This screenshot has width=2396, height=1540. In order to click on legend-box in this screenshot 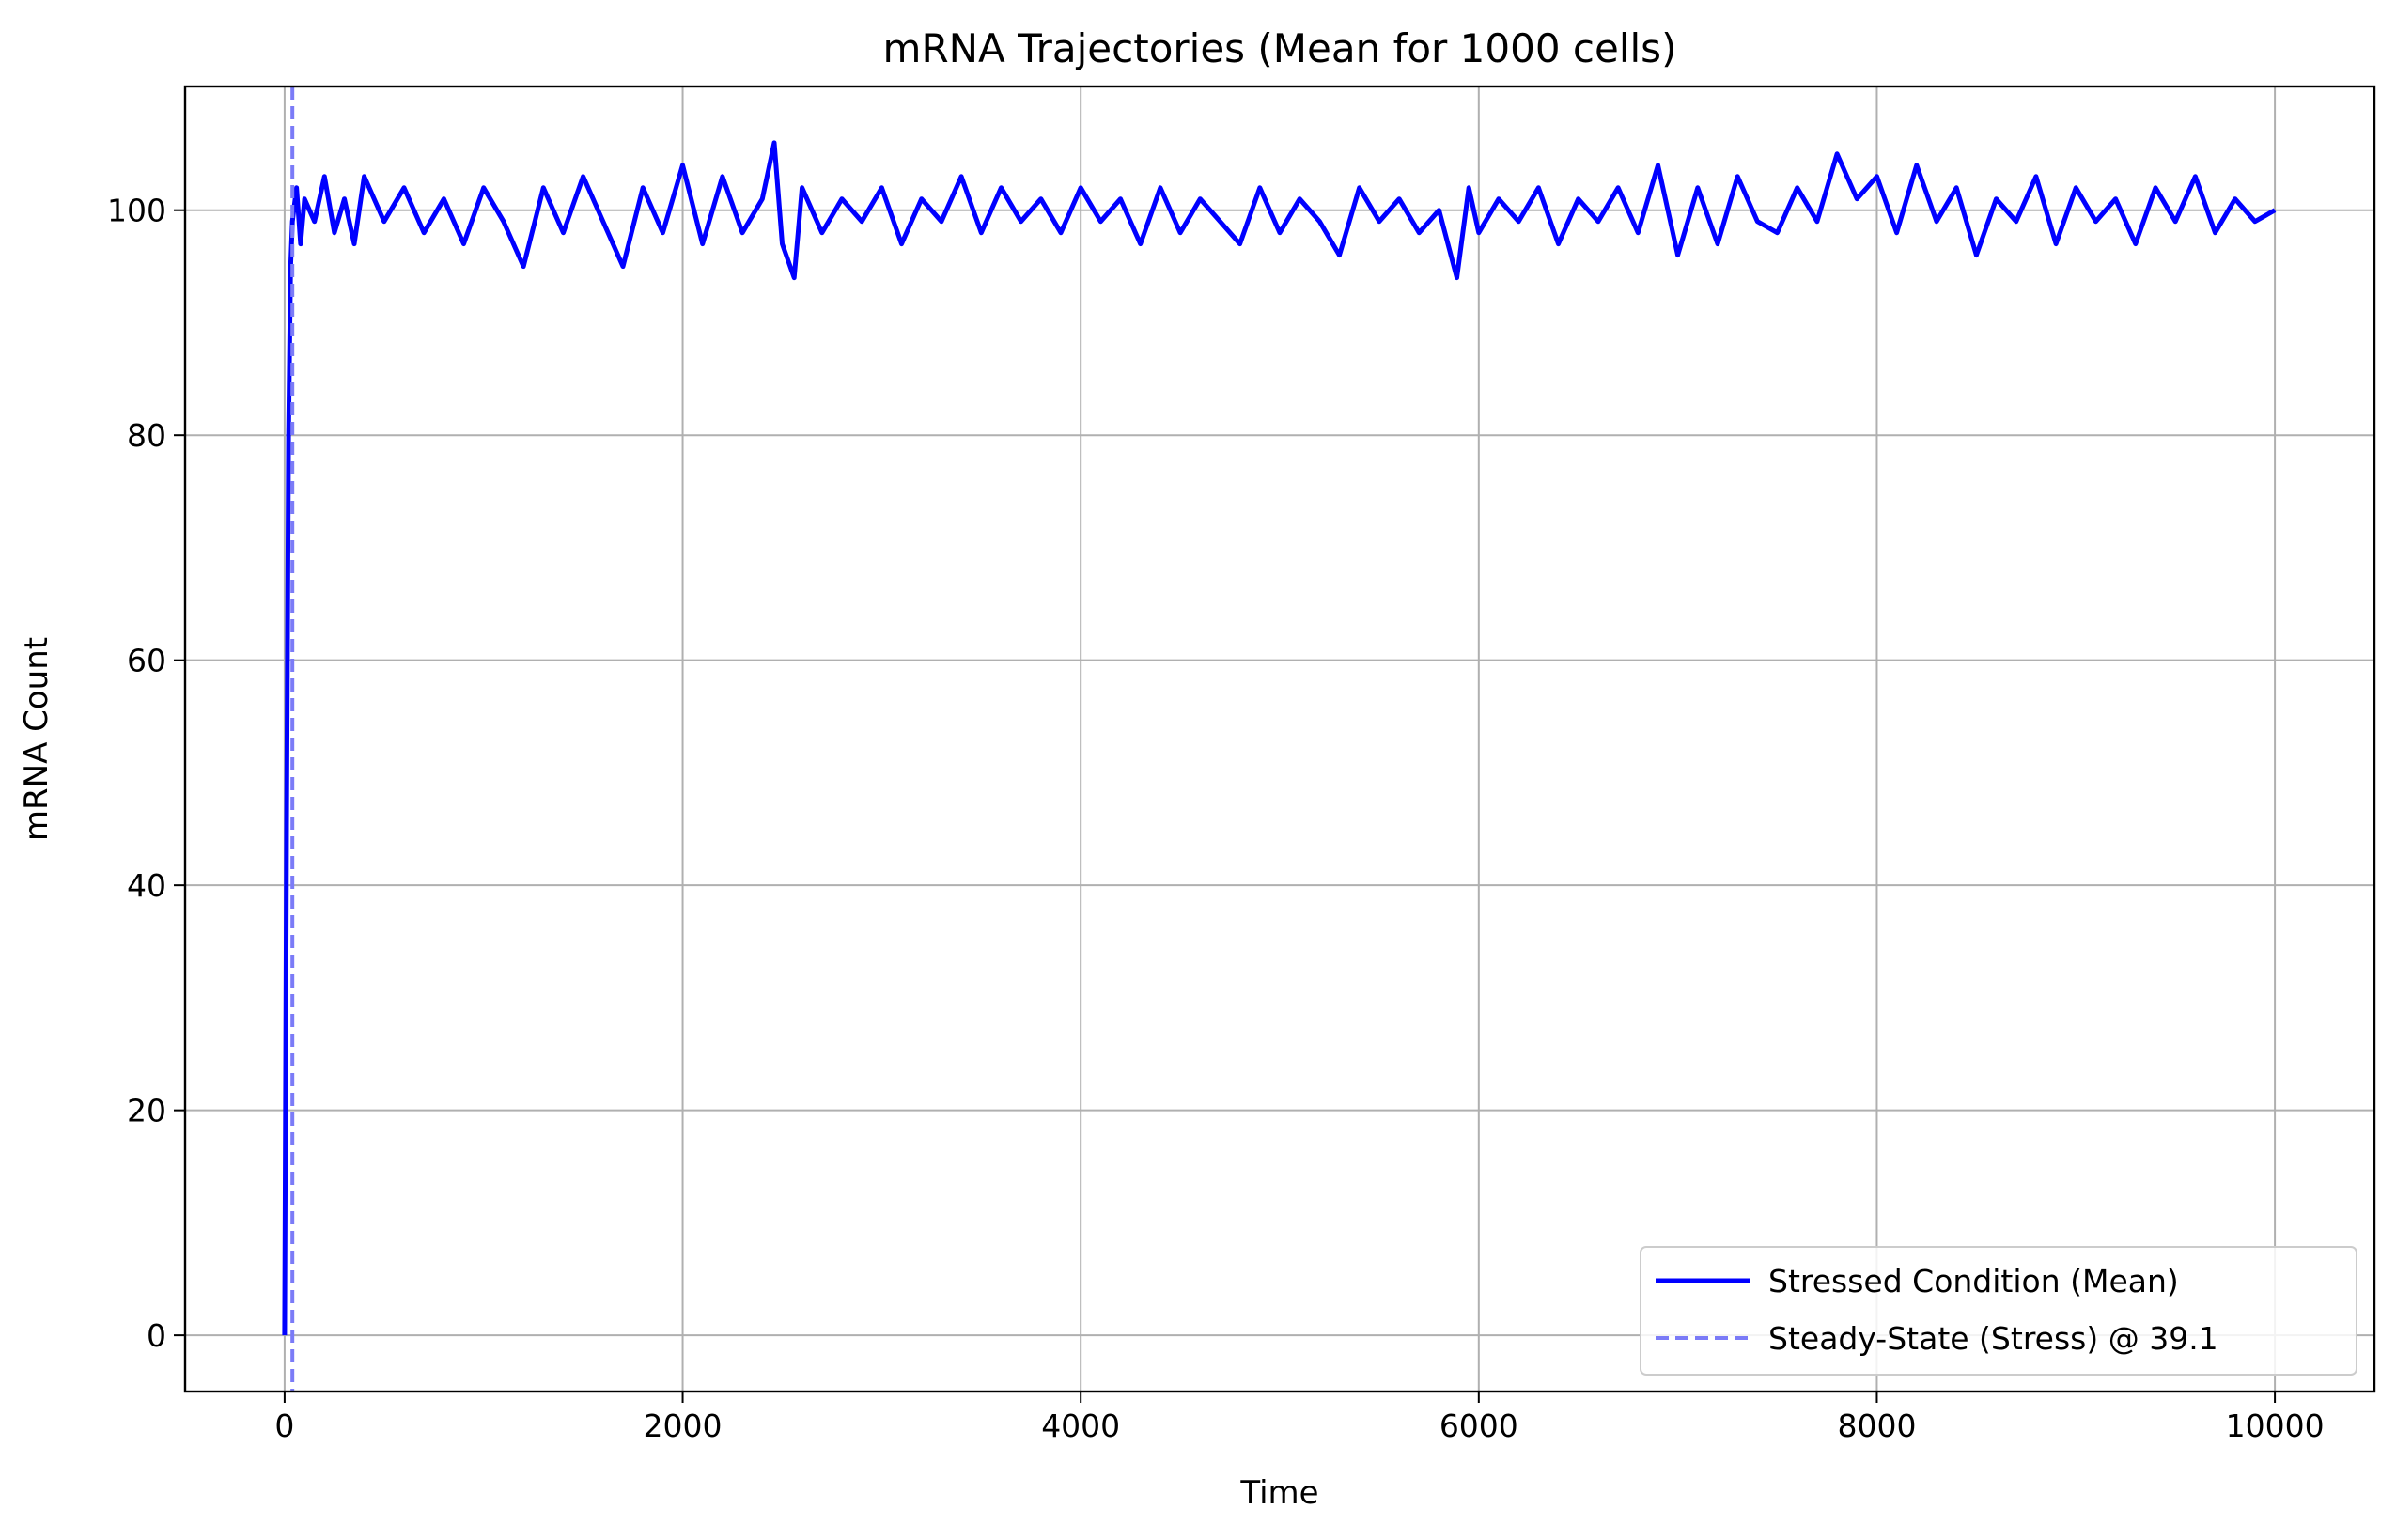, I will do `click(1998, 1311)`.